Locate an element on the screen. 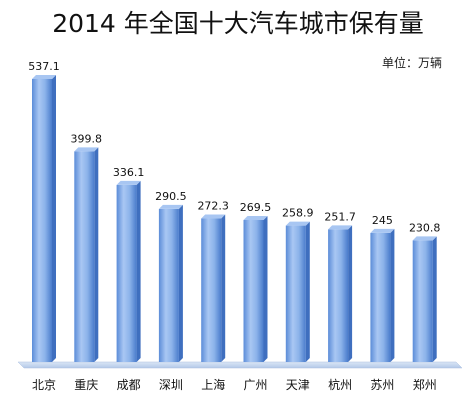  data-label: 269.5 is located at coordinates (256, 207).